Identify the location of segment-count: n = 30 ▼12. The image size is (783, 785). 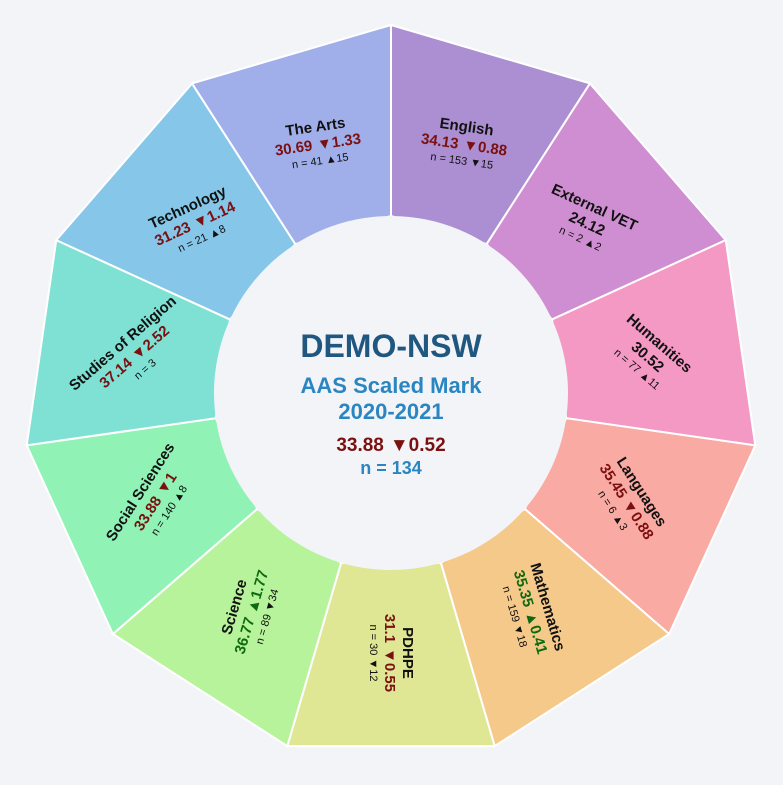
(373, 652).